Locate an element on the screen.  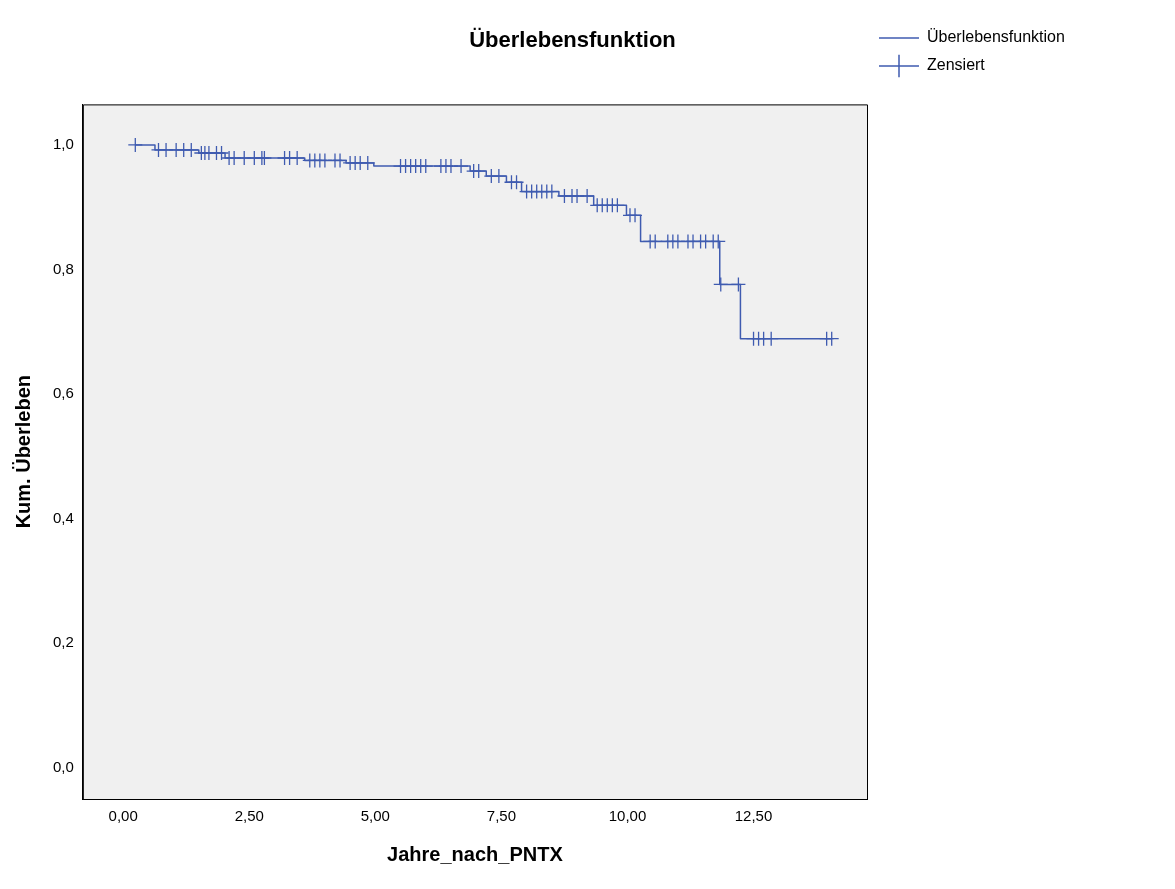
legend-label: Zensiert is located at coordinates (956, 65).